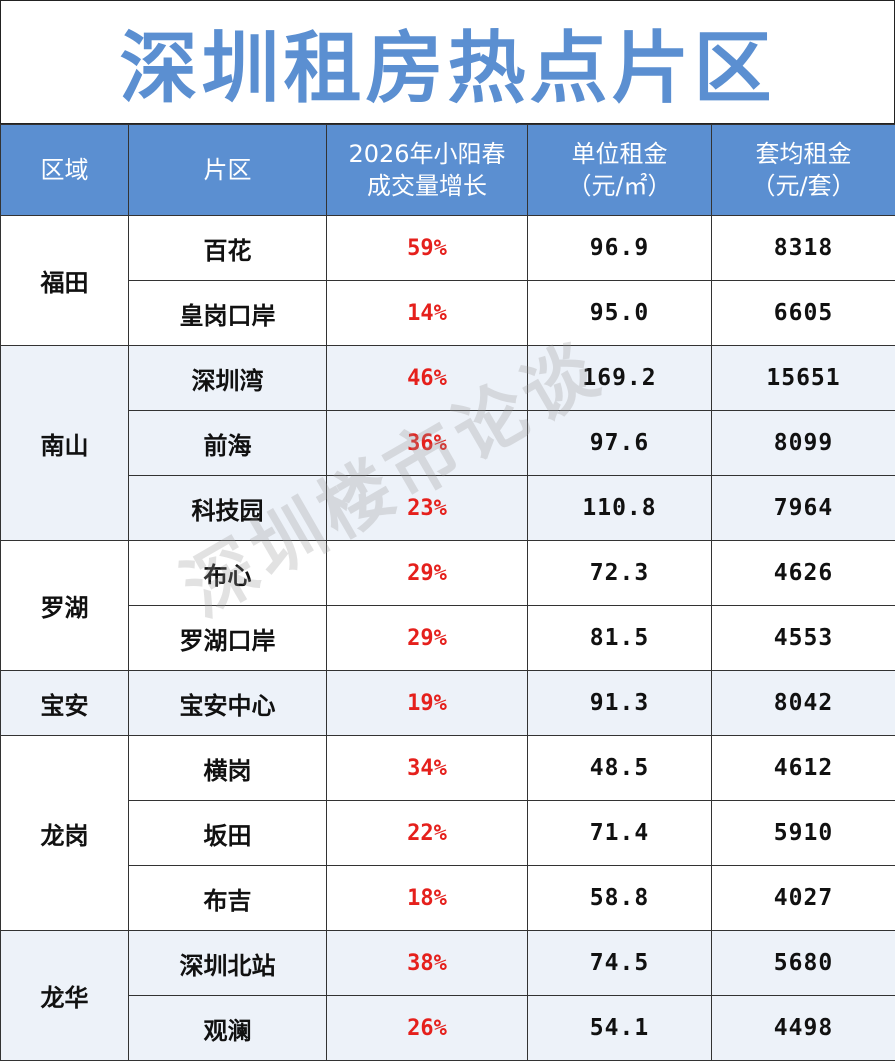 The image size is (895, 1061). I want to click on table-row: 龙华 深圳北站 38% 74.5 5680, so click(447, 995).